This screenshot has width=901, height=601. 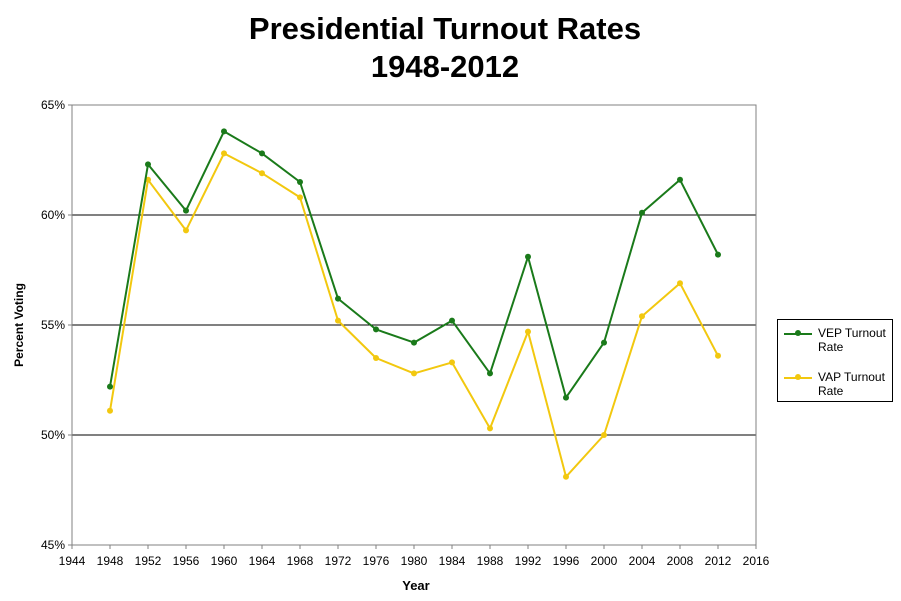 What do you see at coordinates (53, 215) in the screenshot?
I see `y-tick-label: 60%` at bounding box center [53, 215].